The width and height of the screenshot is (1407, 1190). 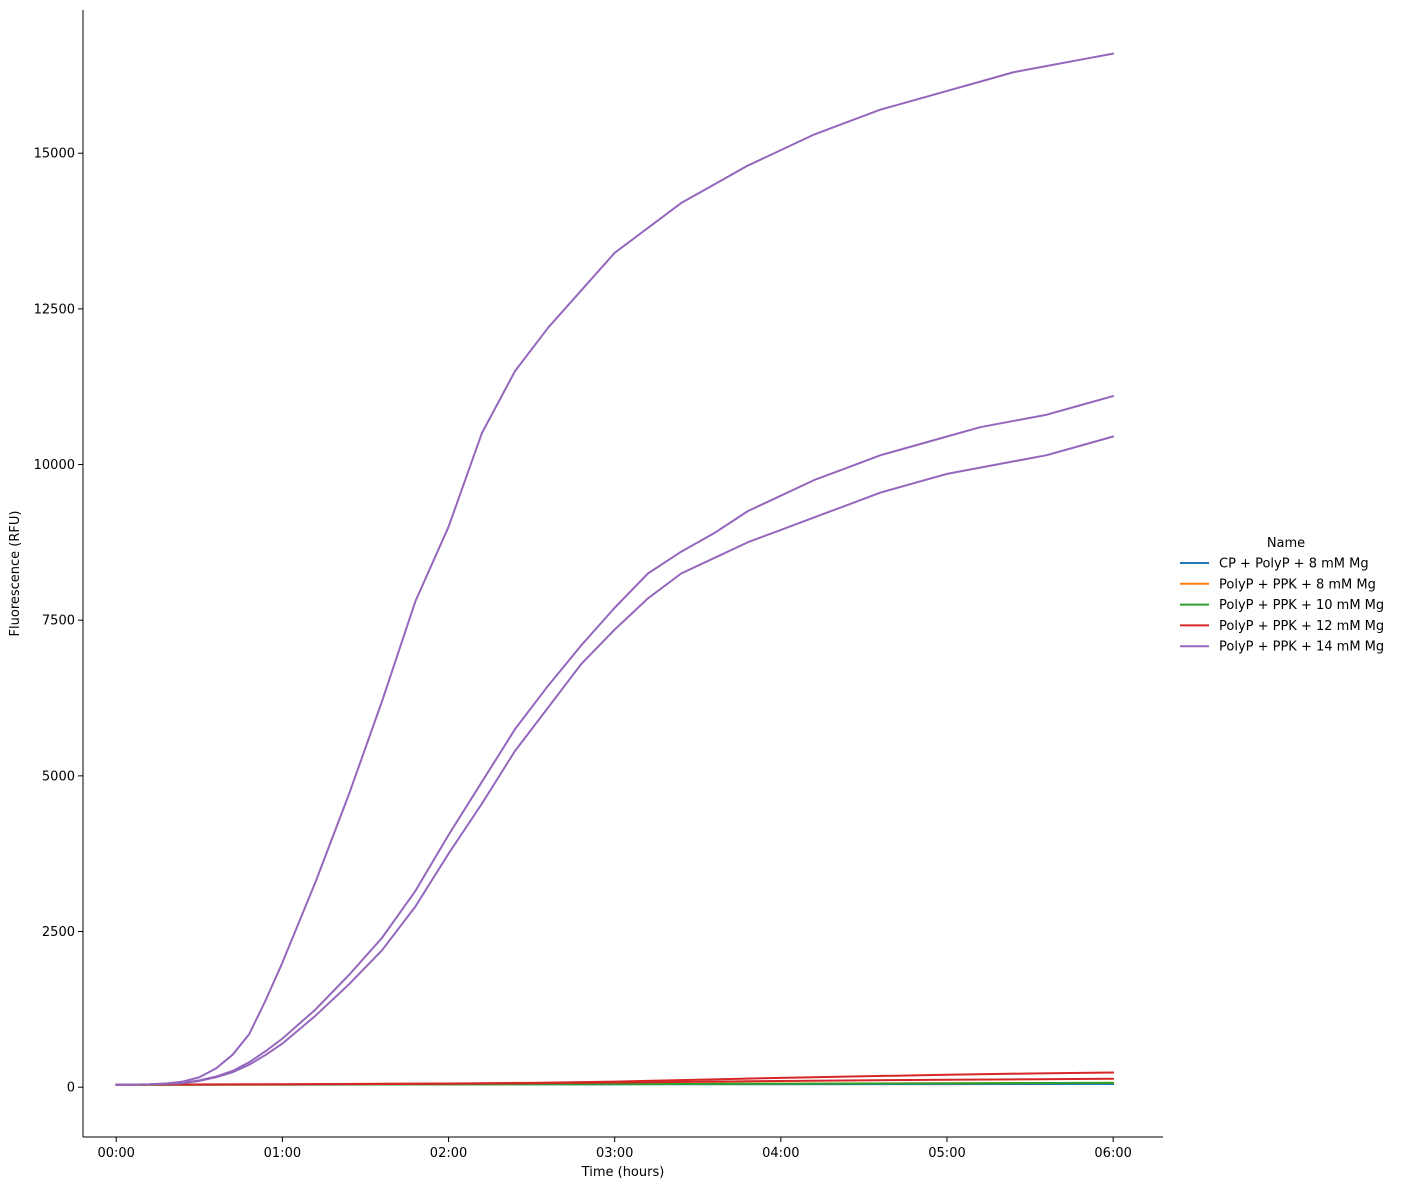 What do you see at coordinates (54, 309) in the screenshot?
I see `y-tick-label: 12500` at bounding box center [54, 309].